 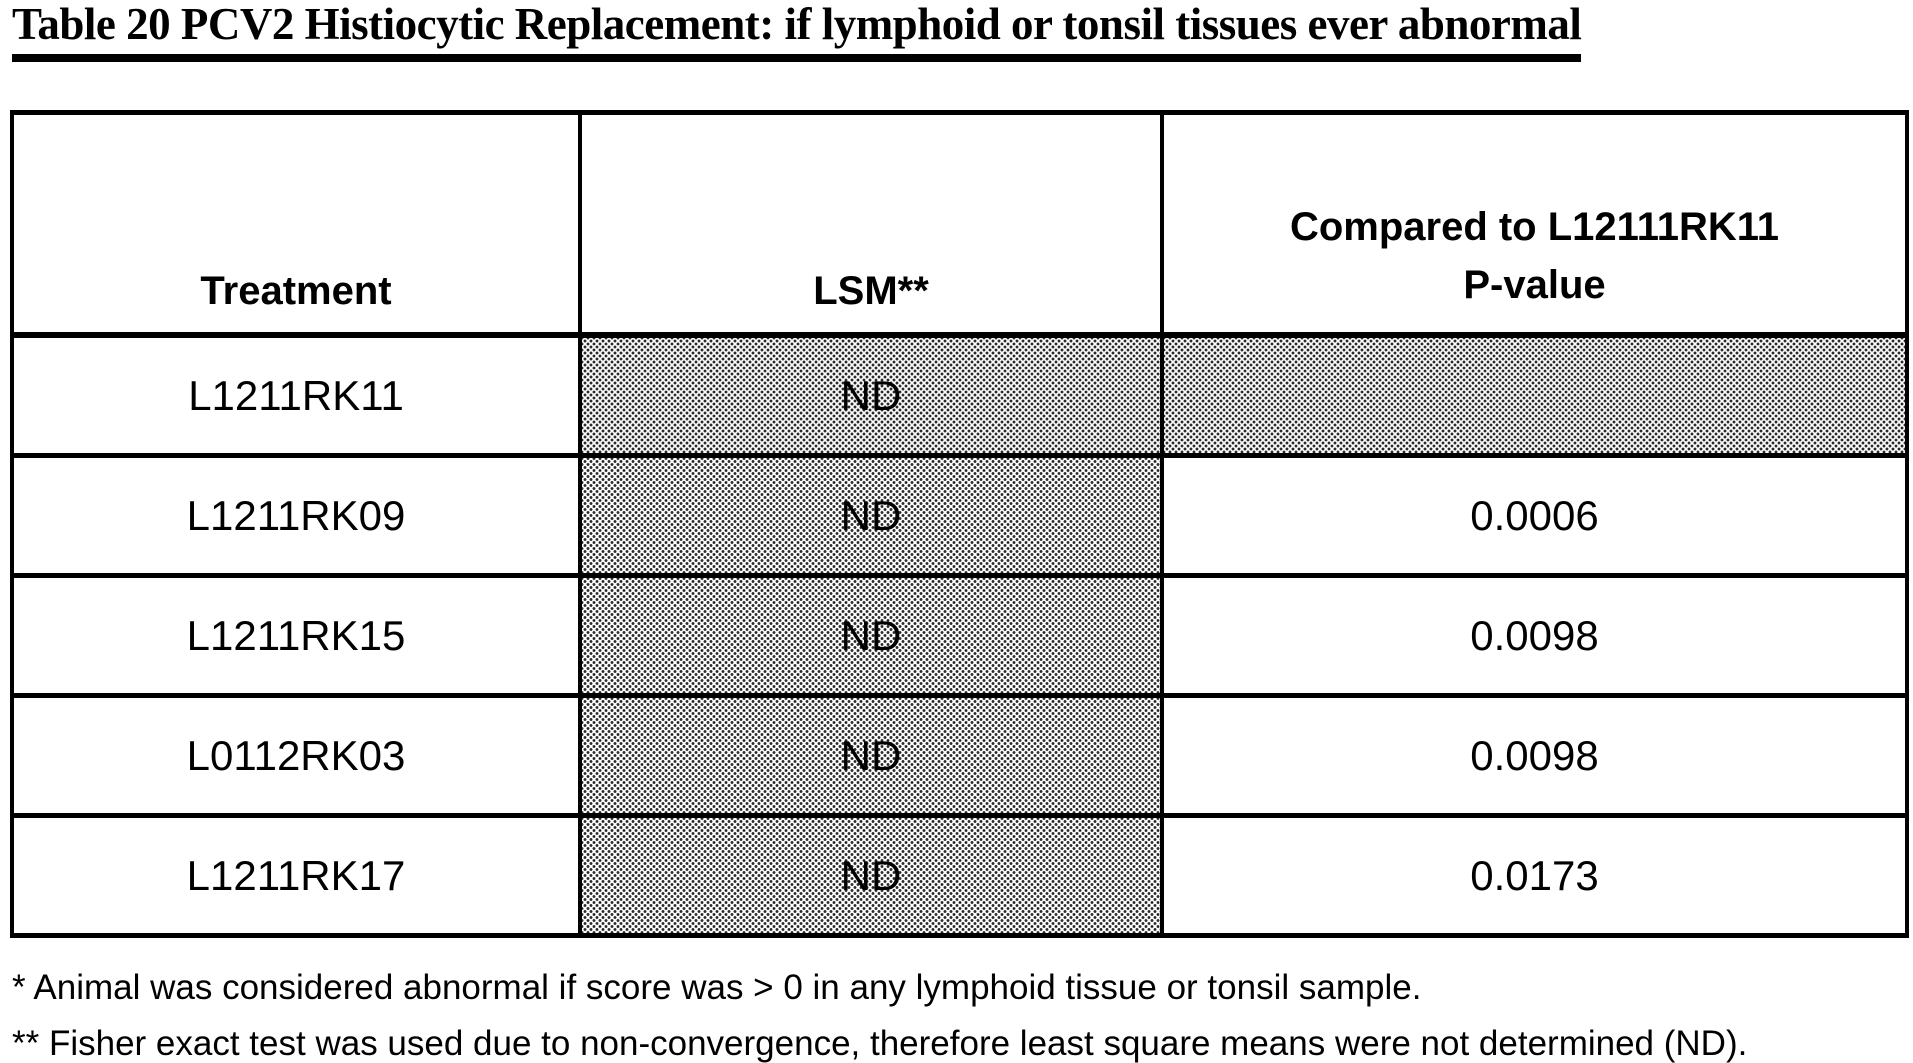 I want to click on header-cell-pvalue: Compared to L12111RK11 P-value, so click(x=1534, y=224).